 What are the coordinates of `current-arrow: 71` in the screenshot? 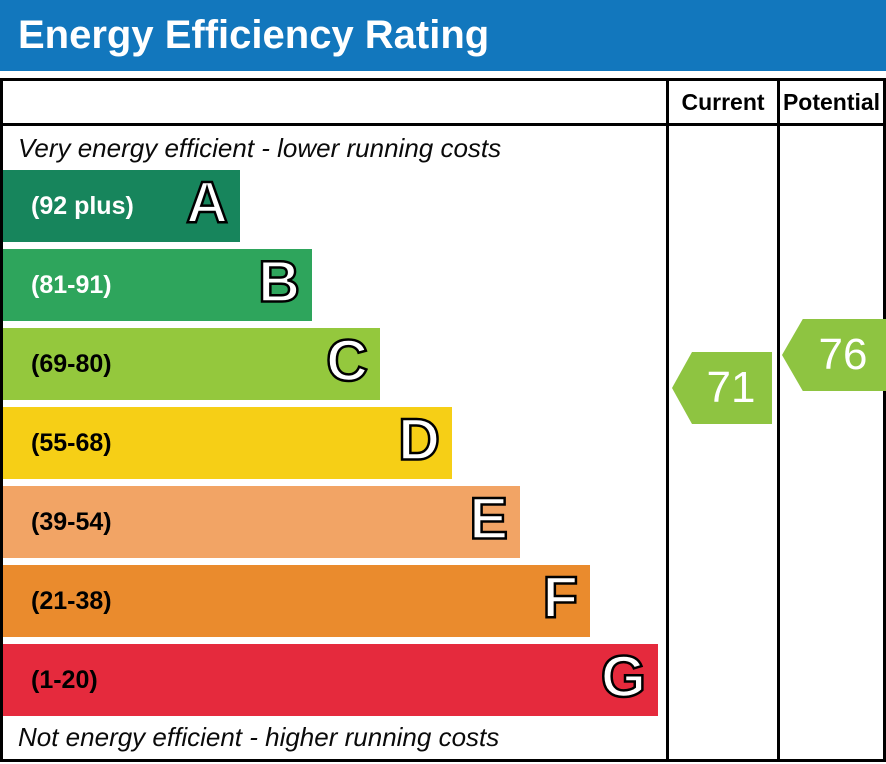 It's located at (722, 388).